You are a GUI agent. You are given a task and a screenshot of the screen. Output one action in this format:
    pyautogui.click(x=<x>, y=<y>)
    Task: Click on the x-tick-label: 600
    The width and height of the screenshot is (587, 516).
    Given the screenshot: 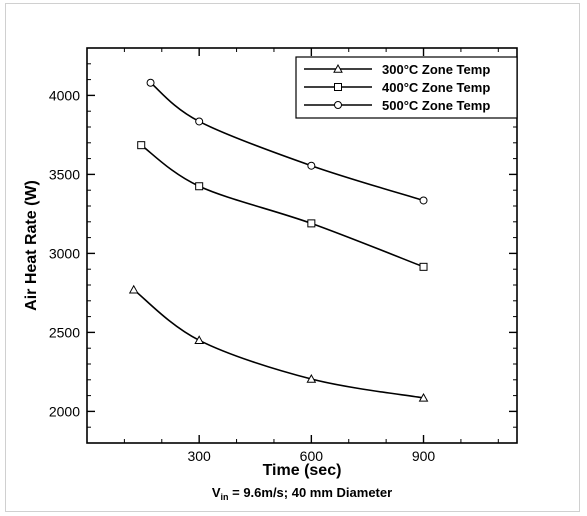 What is the action you would take?
    pyautogui.click(x=312, y=456)
    